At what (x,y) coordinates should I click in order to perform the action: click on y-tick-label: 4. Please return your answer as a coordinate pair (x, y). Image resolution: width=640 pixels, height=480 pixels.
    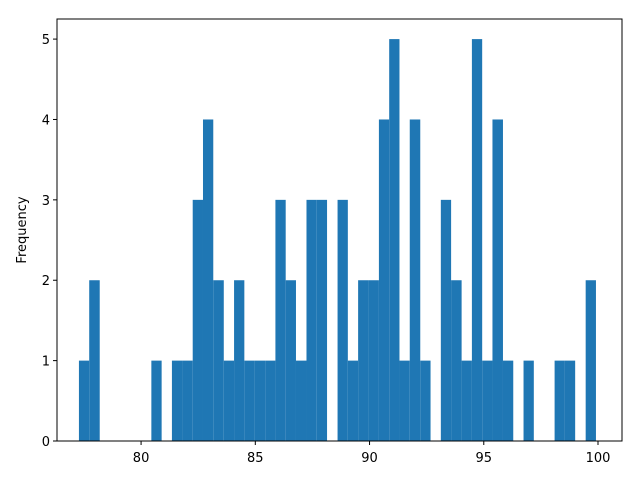
    Looking at the image, I should click on (46, 120).